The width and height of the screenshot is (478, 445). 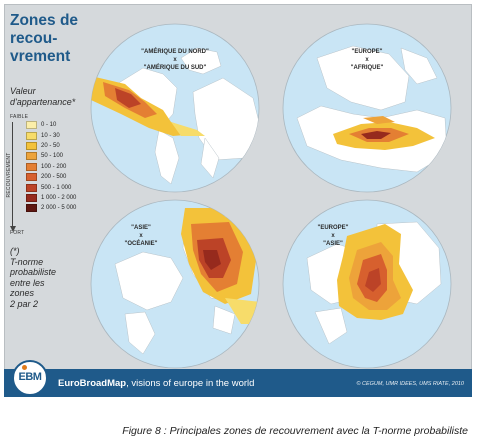 I want to click on title-line: recou-, so click(x=34, y=38).